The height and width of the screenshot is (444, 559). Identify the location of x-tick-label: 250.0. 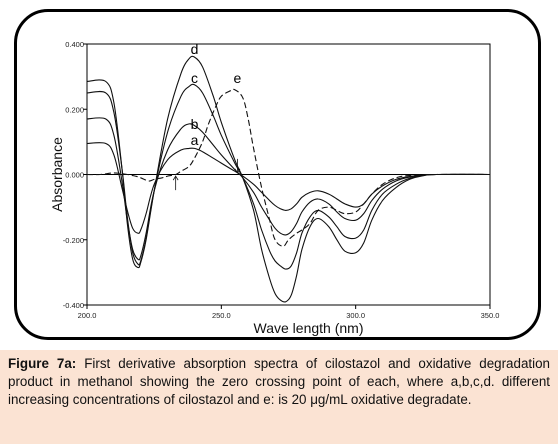
(221, 315).